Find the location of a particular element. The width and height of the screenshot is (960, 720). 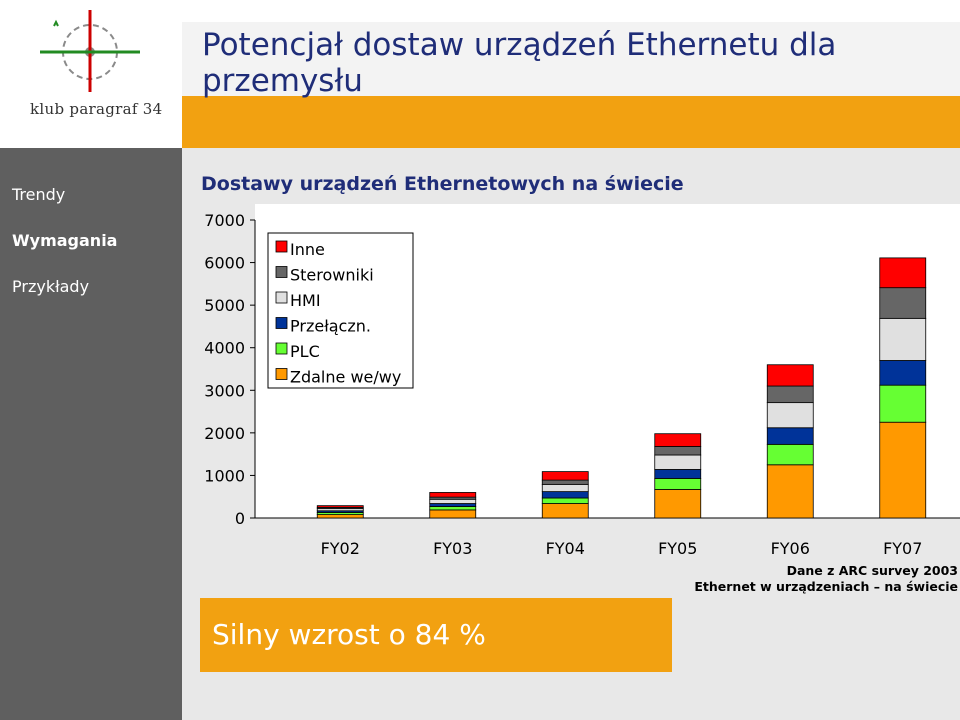

y-tick-label: 6000 is located at coordinates (224, 263).